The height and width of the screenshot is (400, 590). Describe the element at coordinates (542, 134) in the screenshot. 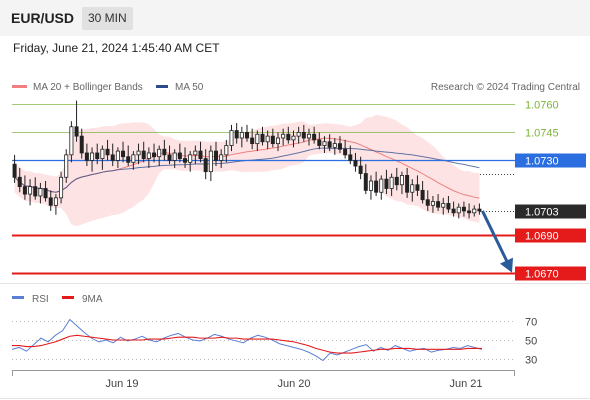

I see `resistance-label: 1.0745` at that location.